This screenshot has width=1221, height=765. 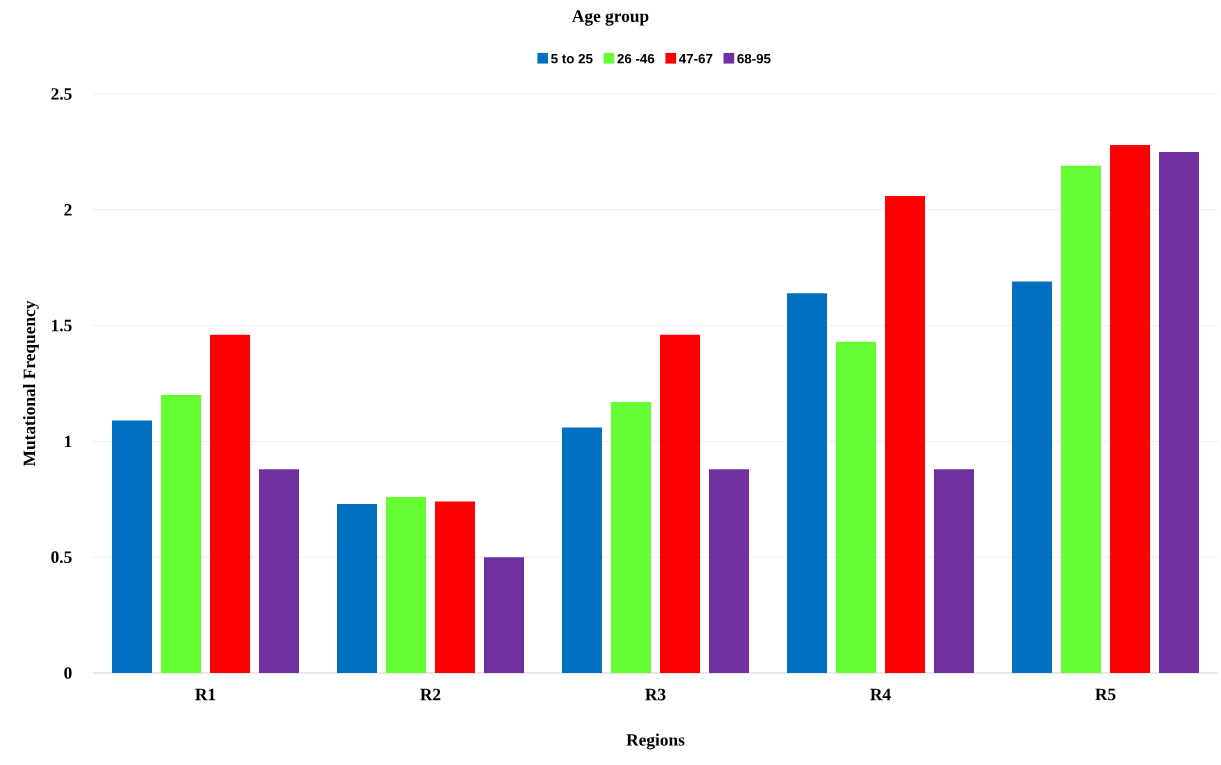 What do you see at coordinates (61, 94) in the screenshot?
I see `y-tick-label: 2.5` at bounding box center [61, 94].